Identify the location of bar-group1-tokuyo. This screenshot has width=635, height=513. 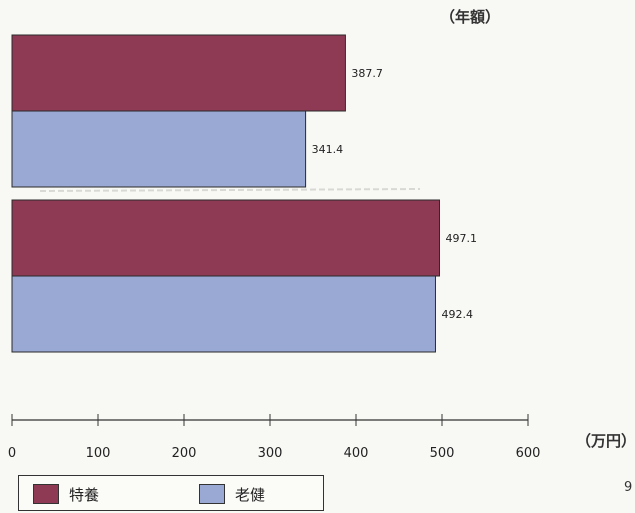
(178, 73).